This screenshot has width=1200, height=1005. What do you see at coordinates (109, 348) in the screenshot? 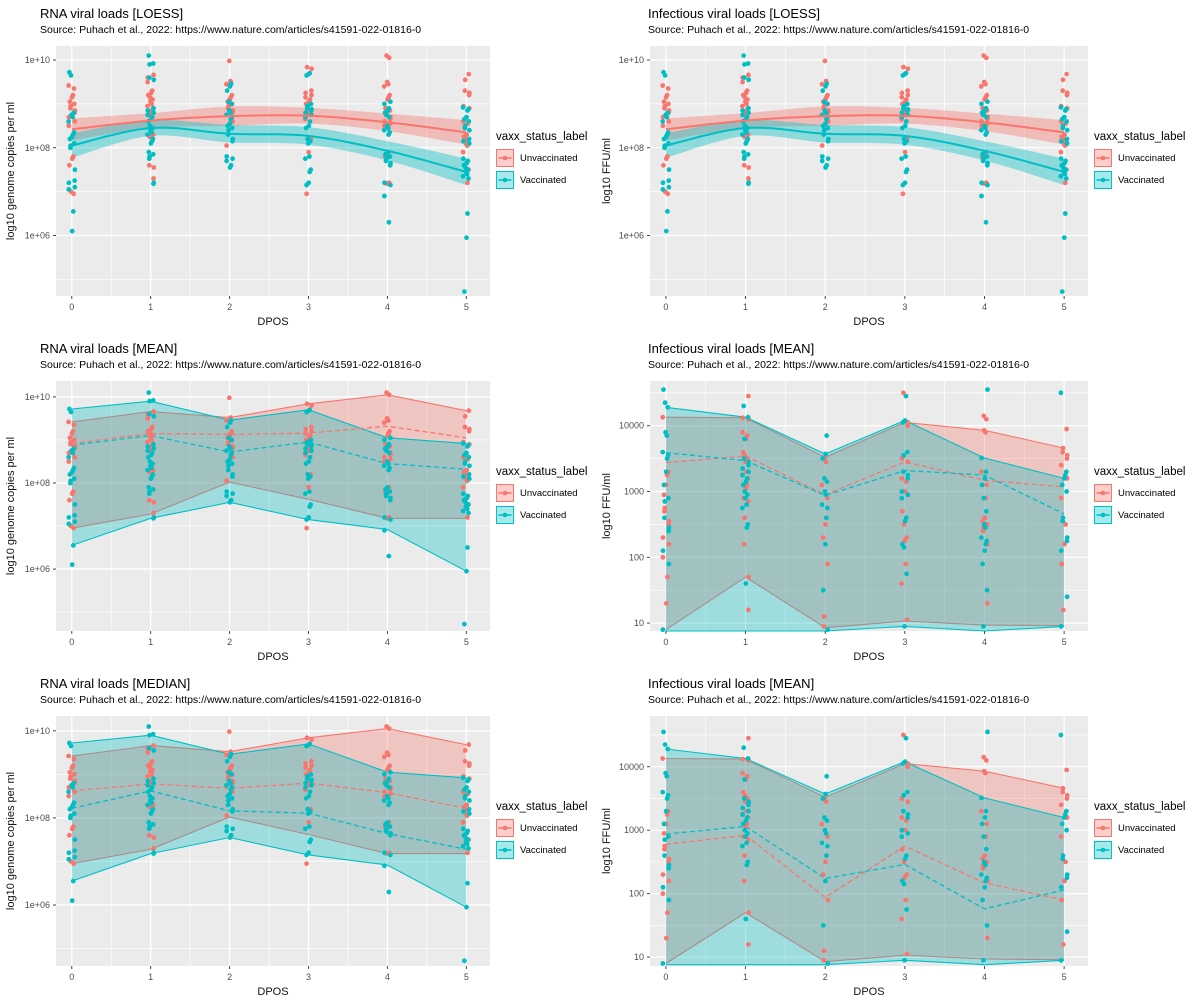
I see `chart-title: RNA viral loads [MEAN]` at bounding box center [109, 348].